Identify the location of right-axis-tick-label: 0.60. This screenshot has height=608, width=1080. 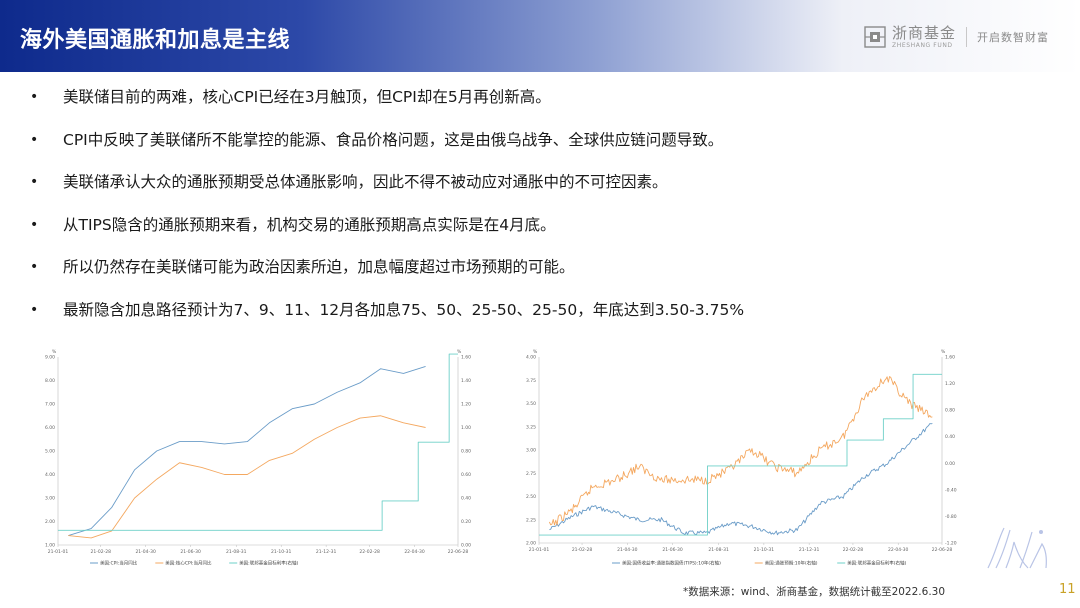
(466, 475).